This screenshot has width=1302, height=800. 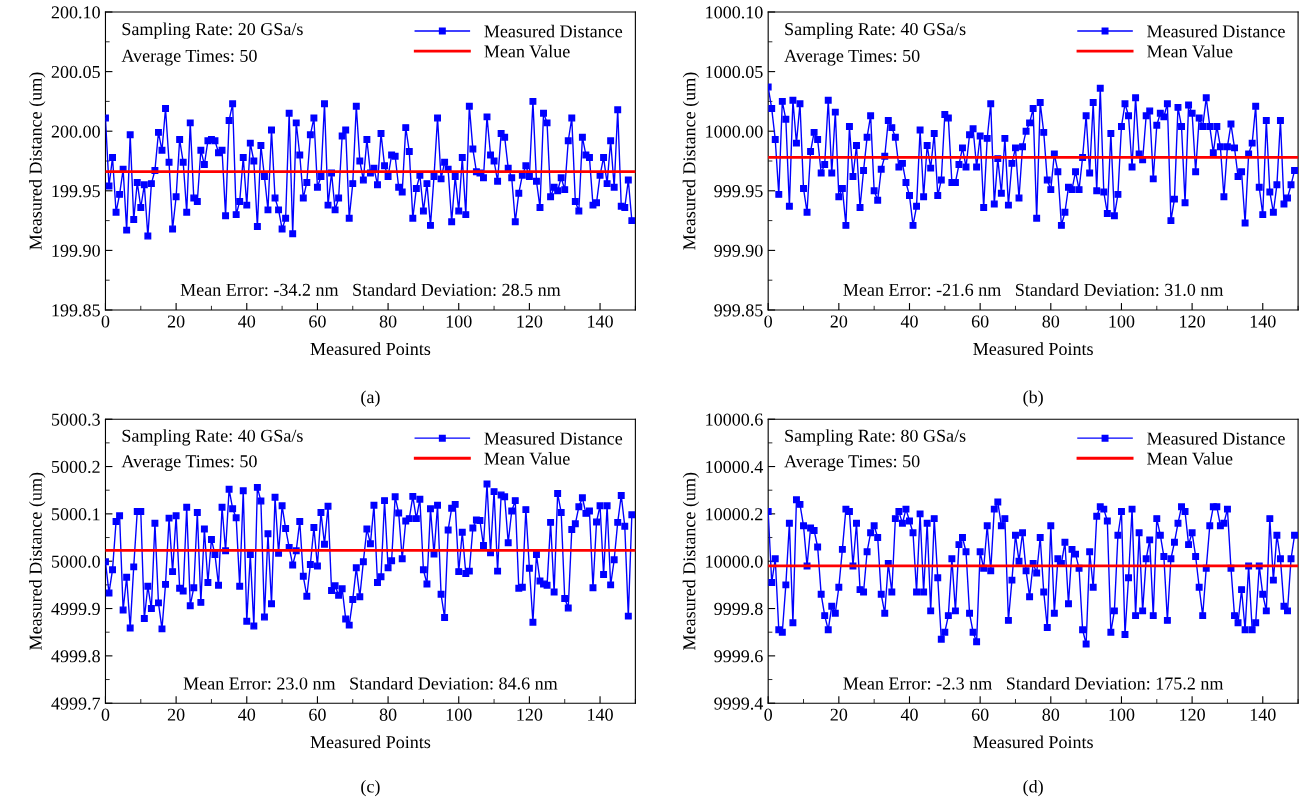 What do you see at coordinates (734, 72) in the screenshot?
I see `y-tick-label: 1000.05` at bounding box center [734, 72].